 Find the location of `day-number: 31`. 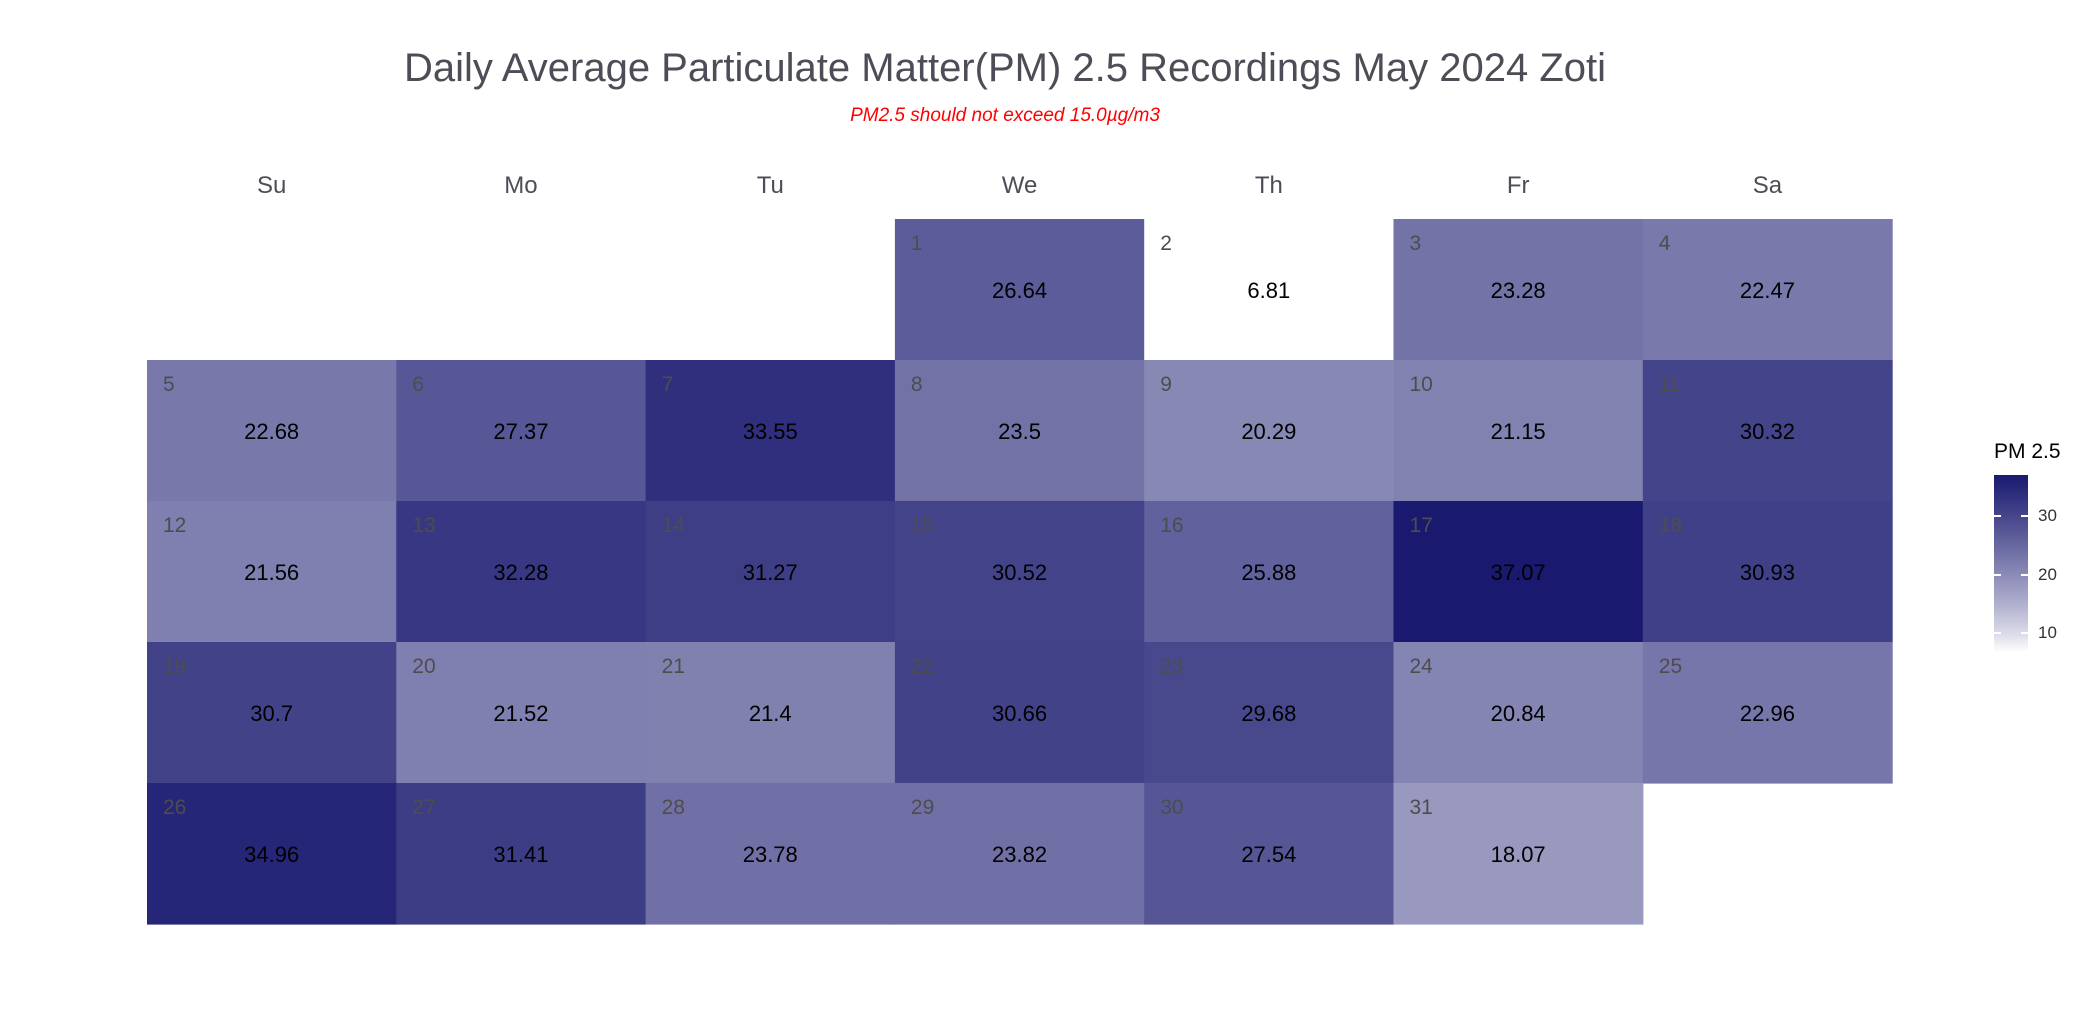

day-number: 31 is located at coordinates (1421, 807).